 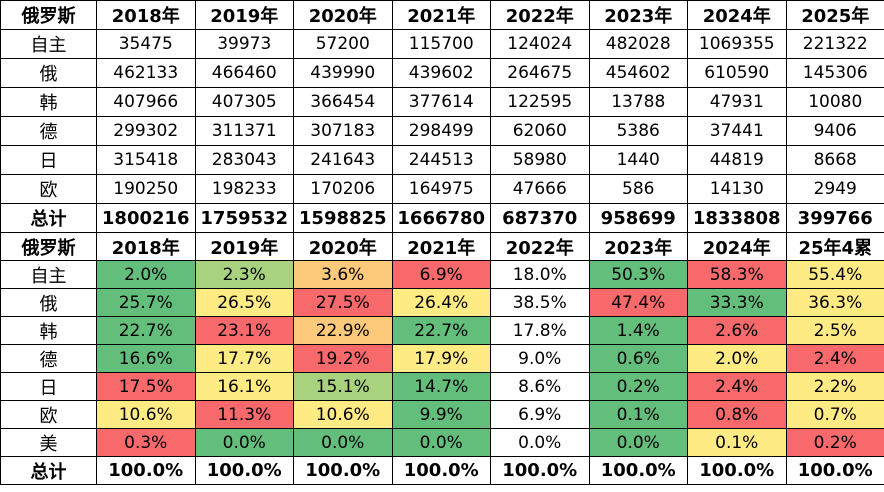 What do you see at coordinates (540, 102) in the screenshot?
I see `table-cell: 122595` at bounding box center [540, 102].